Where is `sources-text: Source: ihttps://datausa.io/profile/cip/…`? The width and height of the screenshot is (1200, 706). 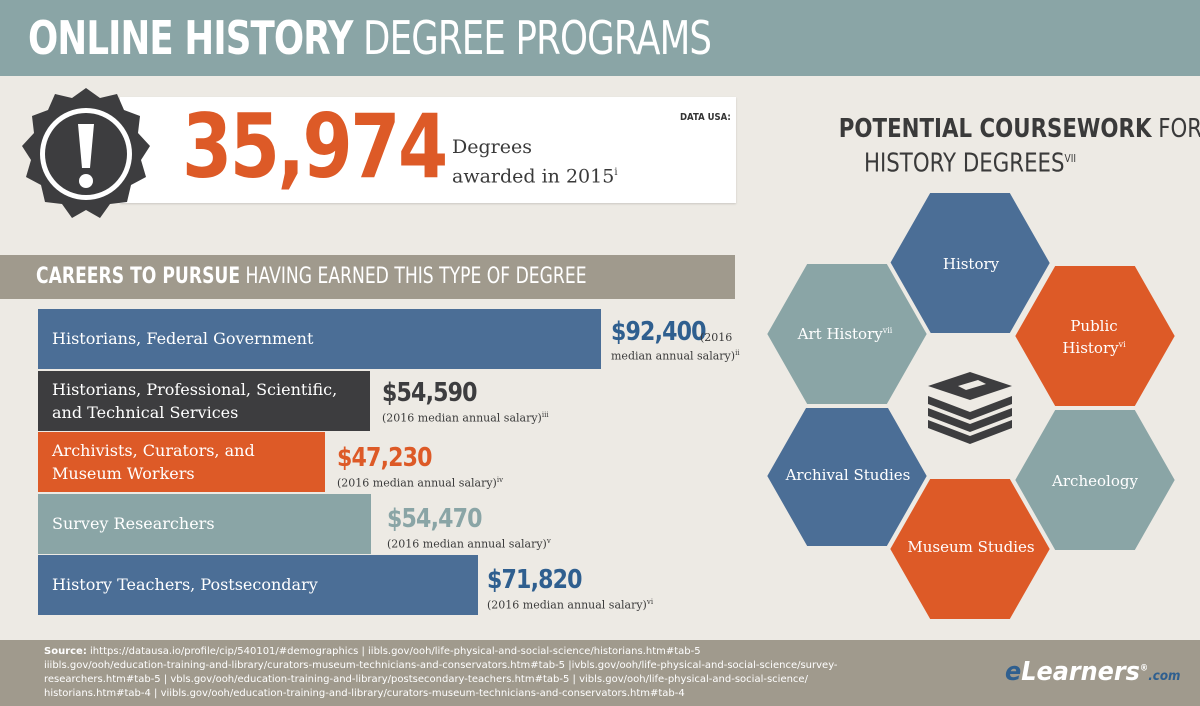
sources-text: Source: ihttps://datausa.io/profile/cip/… is located at coordinates (441, 672).